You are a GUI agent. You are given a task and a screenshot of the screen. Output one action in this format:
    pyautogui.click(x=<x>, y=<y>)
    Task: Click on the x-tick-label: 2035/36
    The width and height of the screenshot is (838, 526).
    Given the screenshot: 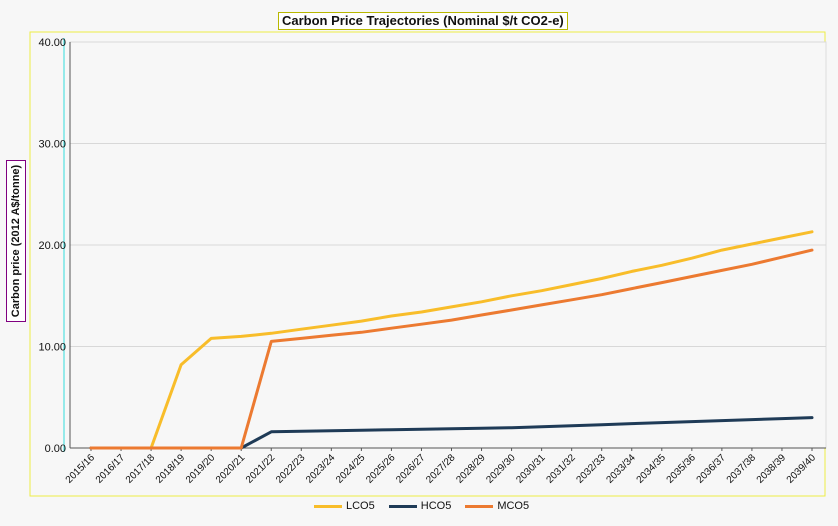 What is the action you would take?
    pyautogui.click(x=682, y=469)
    